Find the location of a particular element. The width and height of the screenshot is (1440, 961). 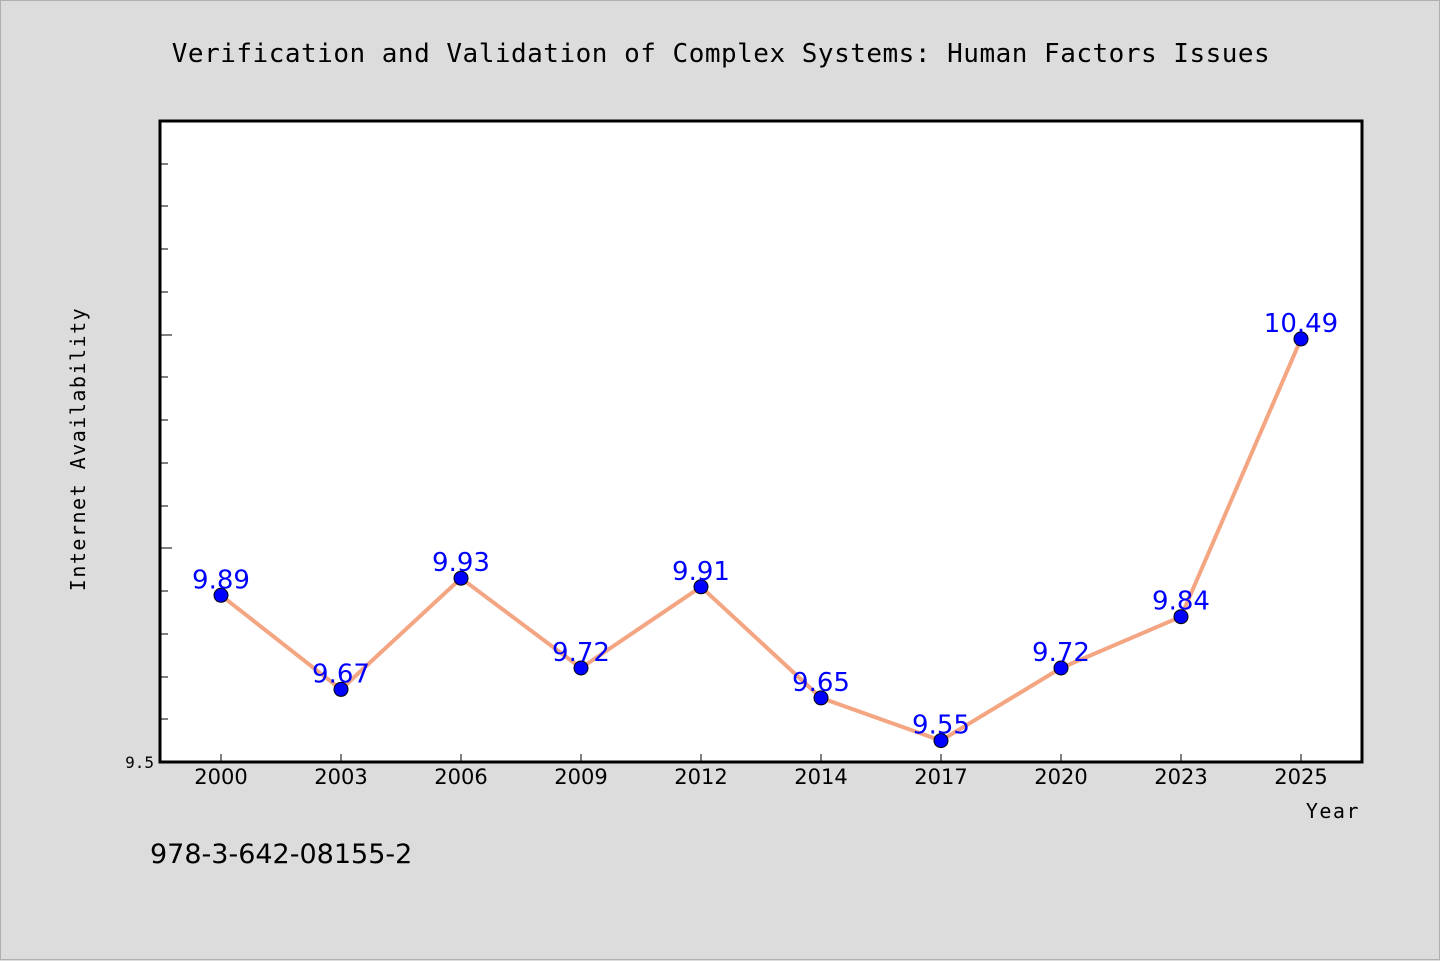

data-label: 9.91 is located at coordinates (701, 572).